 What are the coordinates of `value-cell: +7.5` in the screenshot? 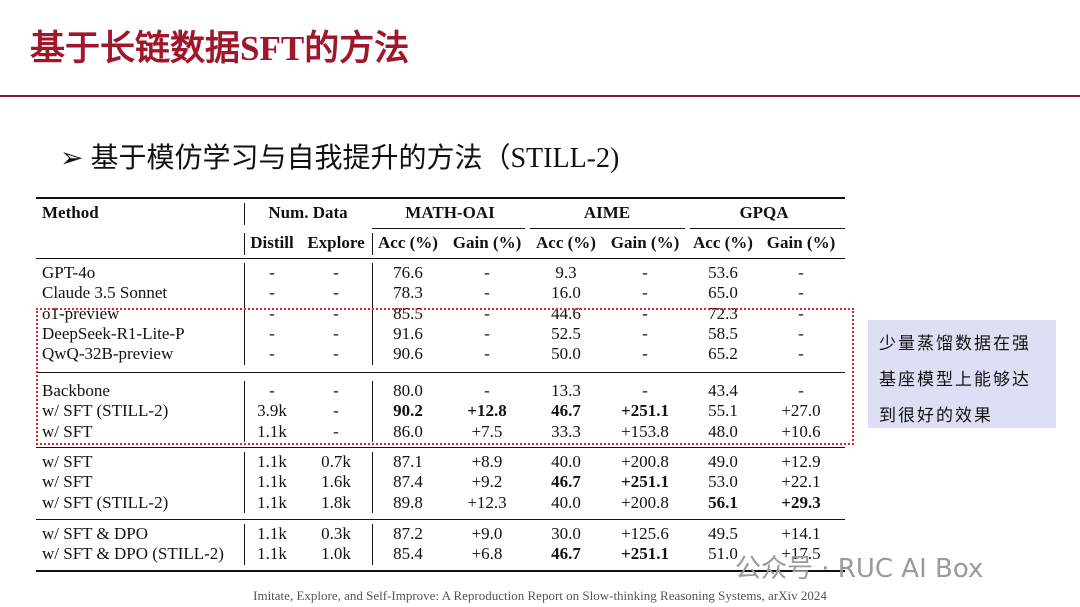 It's located at (487, 431).